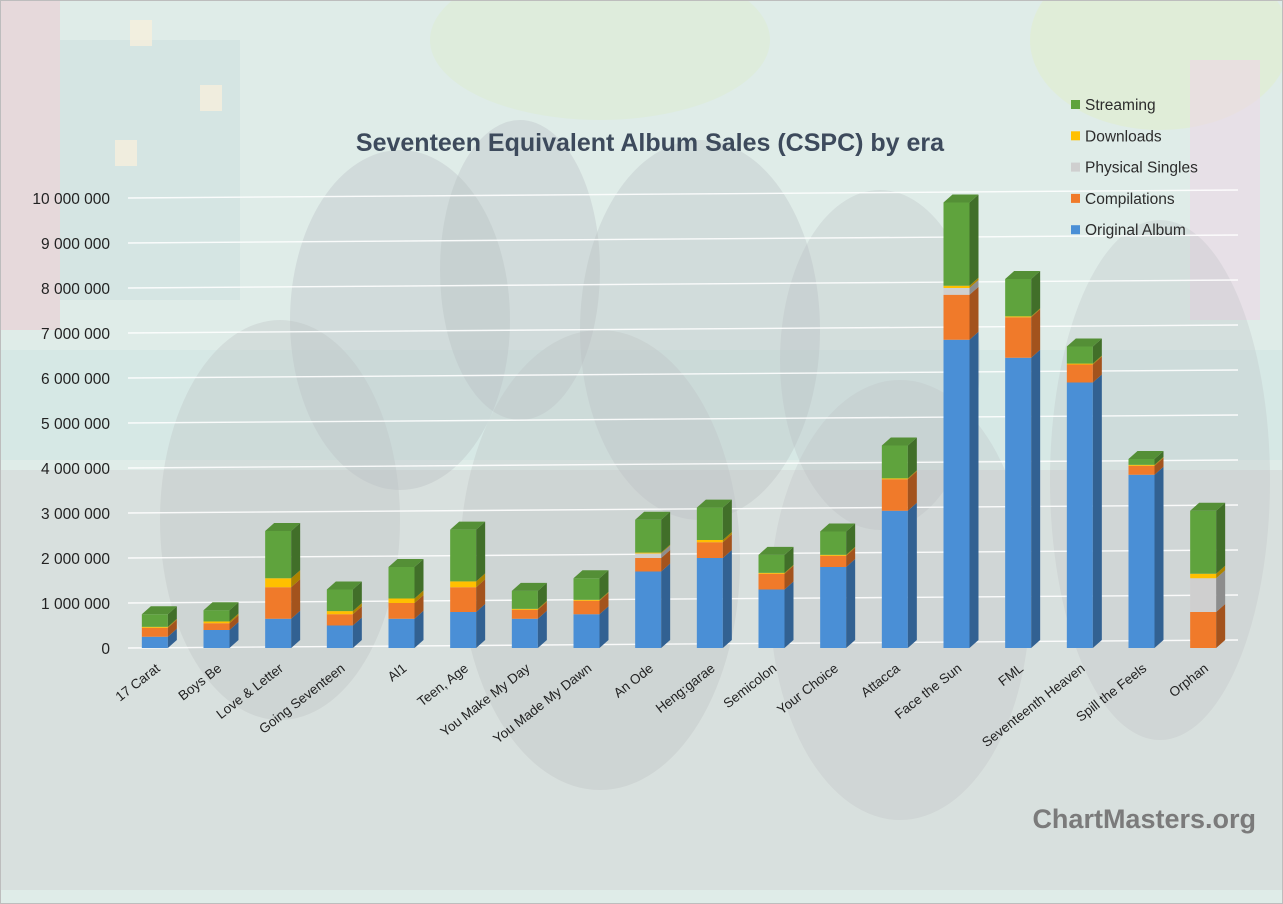 The width and height of the screenshot is (1283, 904). I want to click on y-tick-label: 10 000 000, so click(71, 199).